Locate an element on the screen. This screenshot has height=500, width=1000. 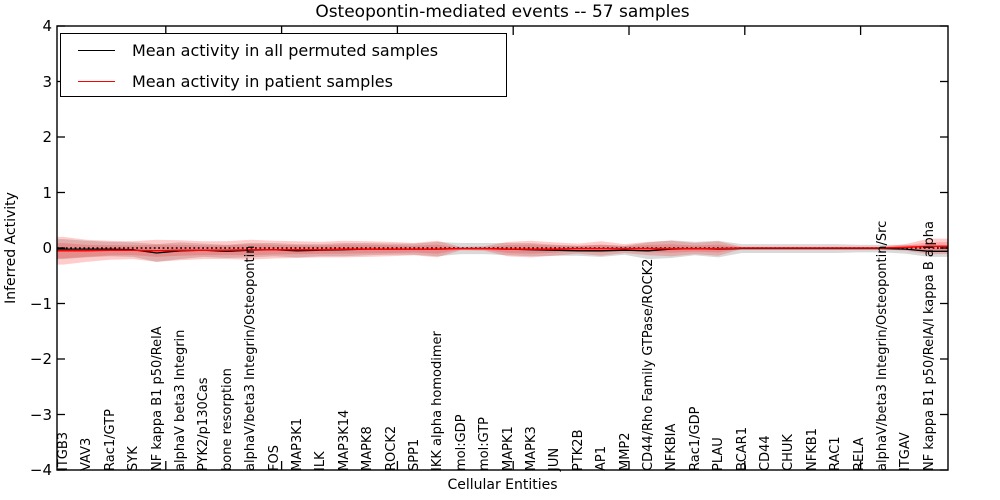
permuted-band is located at coordinates (502, 250).